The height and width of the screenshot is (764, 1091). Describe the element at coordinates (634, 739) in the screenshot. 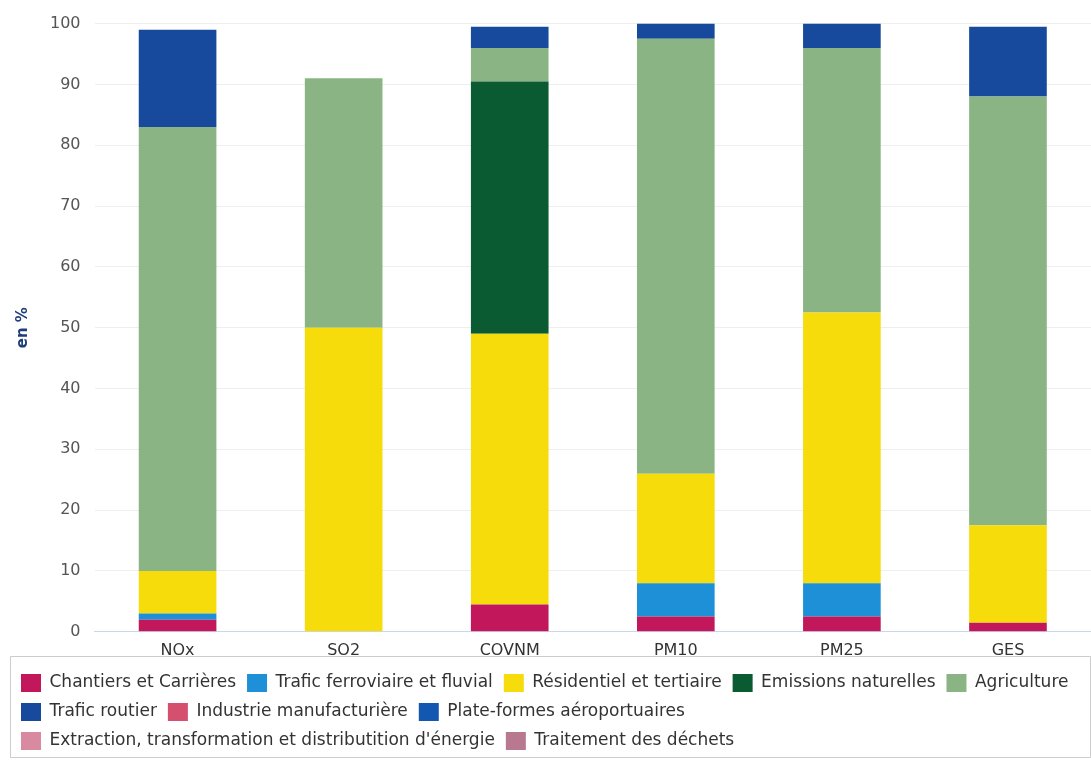

I see `legend-label: Traitement des déchets` at that location.